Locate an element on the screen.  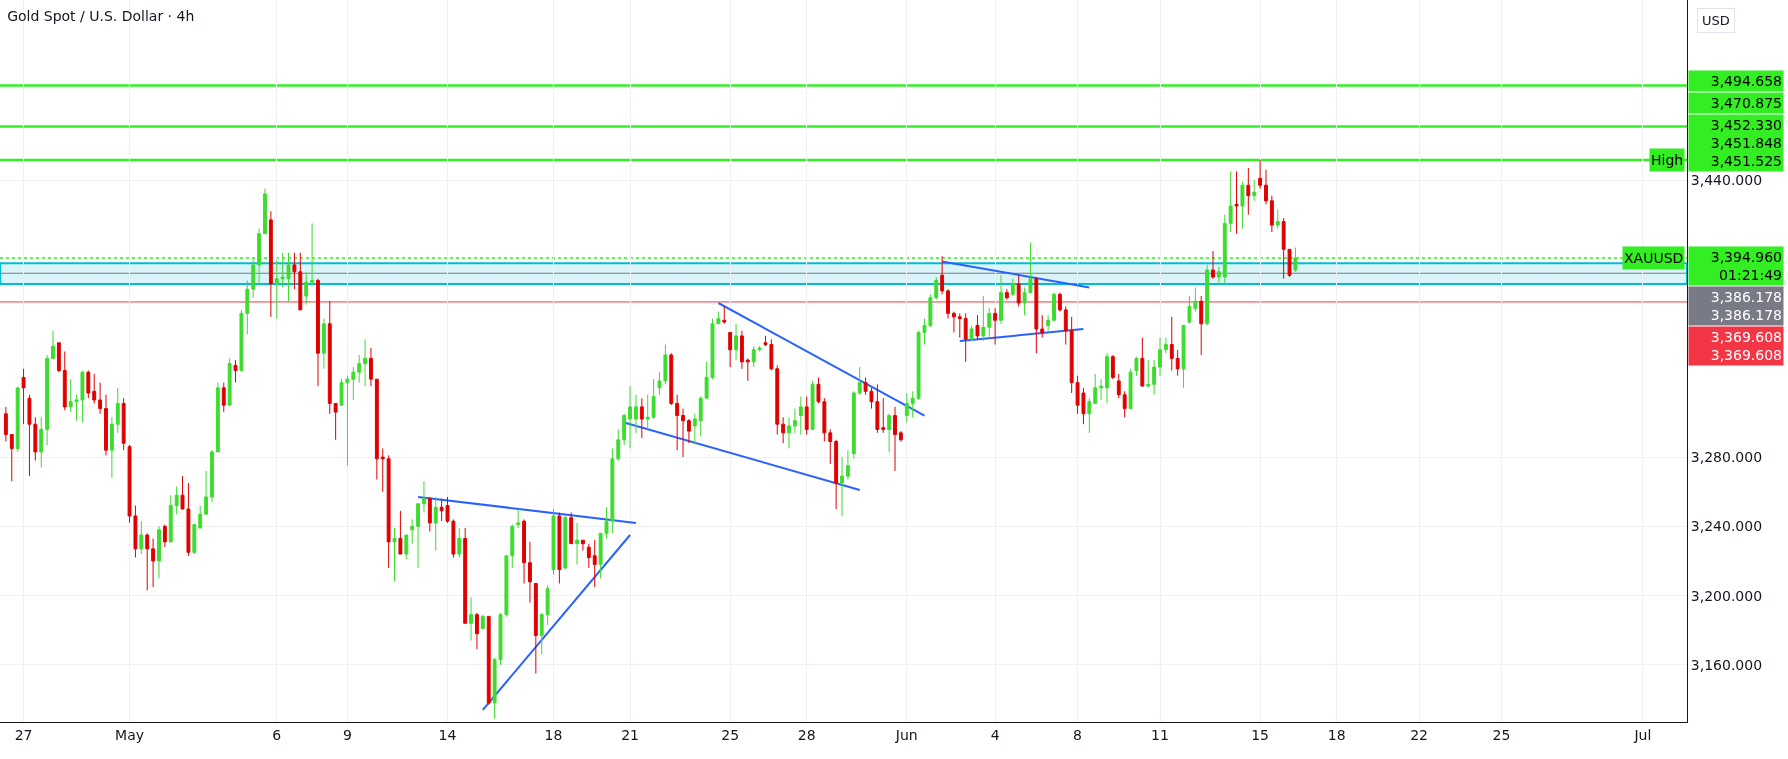
x-tick-label: May is located at coordinates (130, 734).